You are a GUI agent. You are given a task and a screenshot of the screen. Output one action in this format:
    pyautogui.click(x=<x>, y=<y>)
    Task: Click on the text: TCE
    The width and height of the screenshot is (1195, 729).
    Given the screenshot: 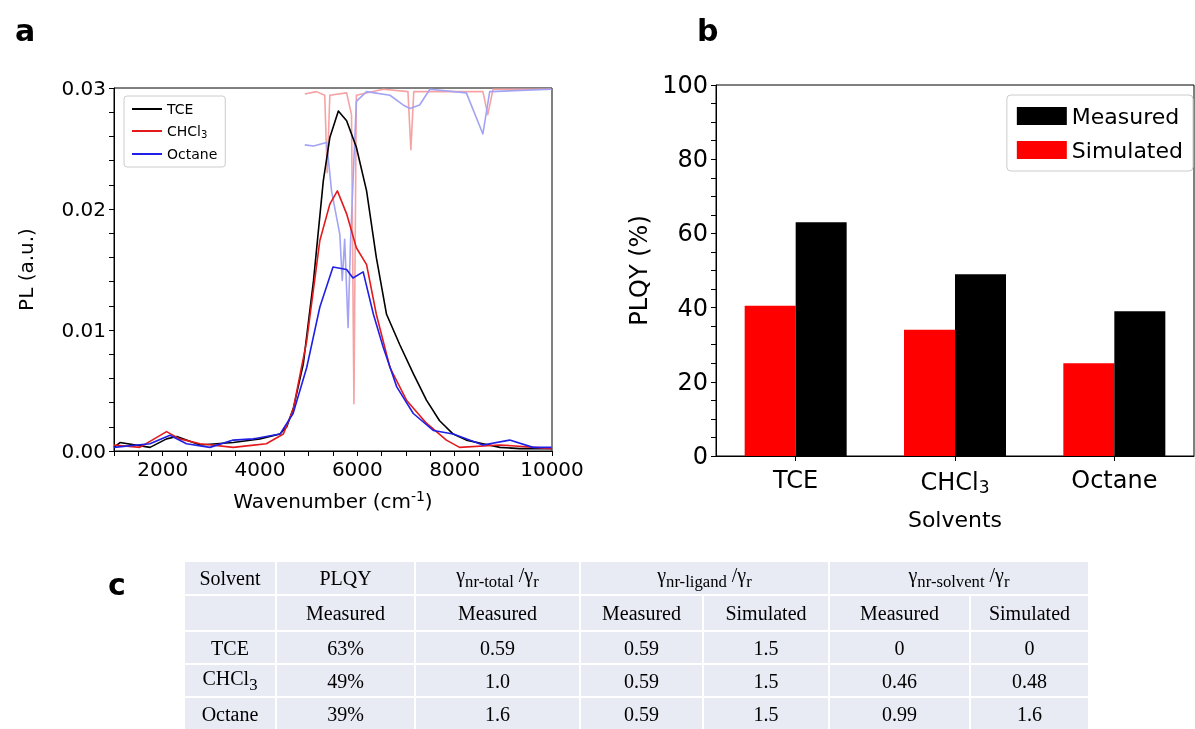 What is the action you would take?
    pyautogui.click(x=230, y=647)
    